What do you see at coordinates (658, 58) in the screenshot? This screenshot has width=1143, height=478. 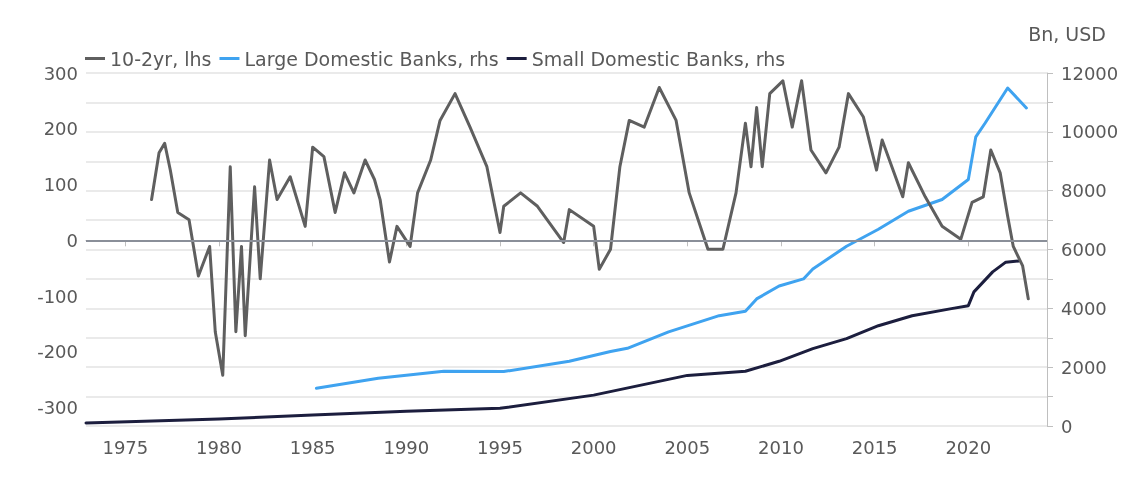 I see `legend-label: Small Domestic Banks, rhs` at bounding box center [658, 58].